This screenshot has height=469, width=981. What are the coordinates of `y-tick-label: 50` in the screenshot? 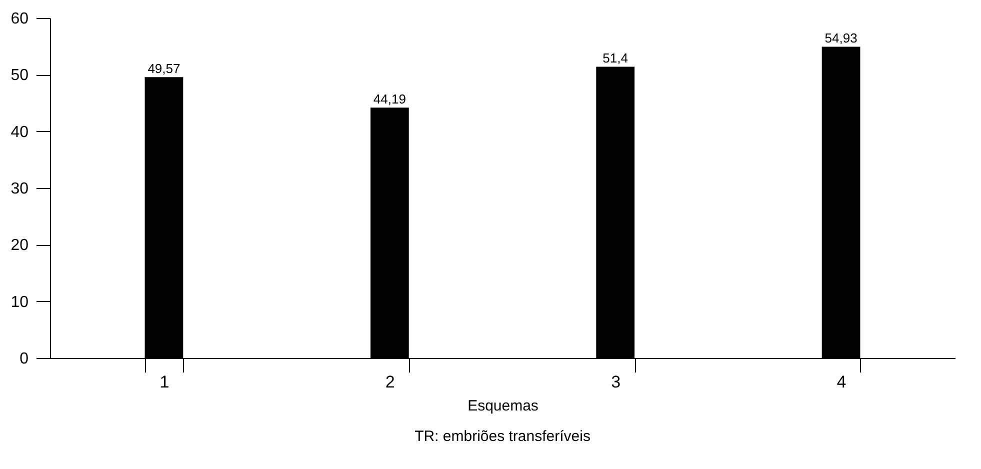 It's located at (19, 75).